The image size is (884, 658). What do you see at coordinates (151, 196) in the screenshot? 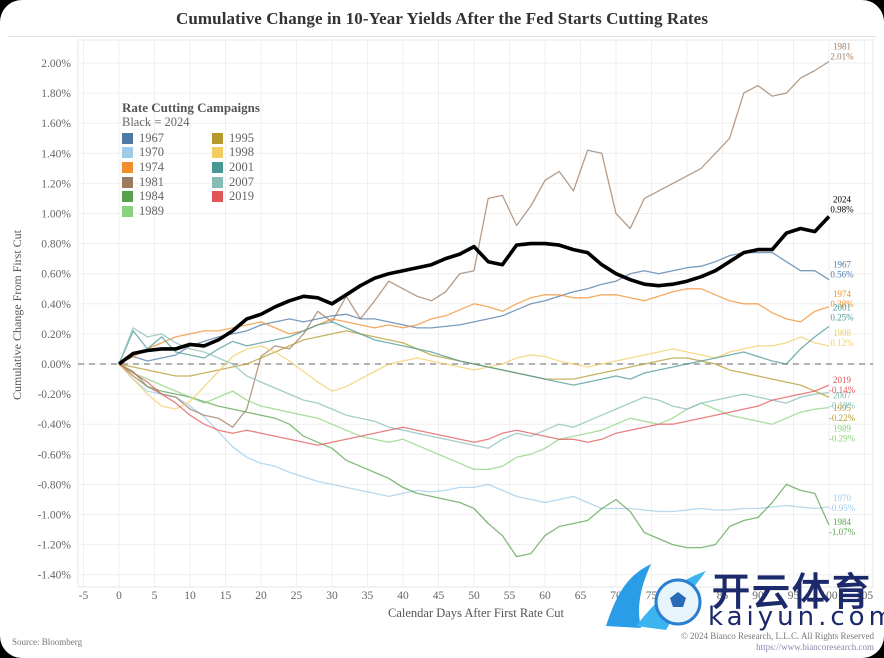
I see `legend-label: 1984` at bounding box center [151, 196].